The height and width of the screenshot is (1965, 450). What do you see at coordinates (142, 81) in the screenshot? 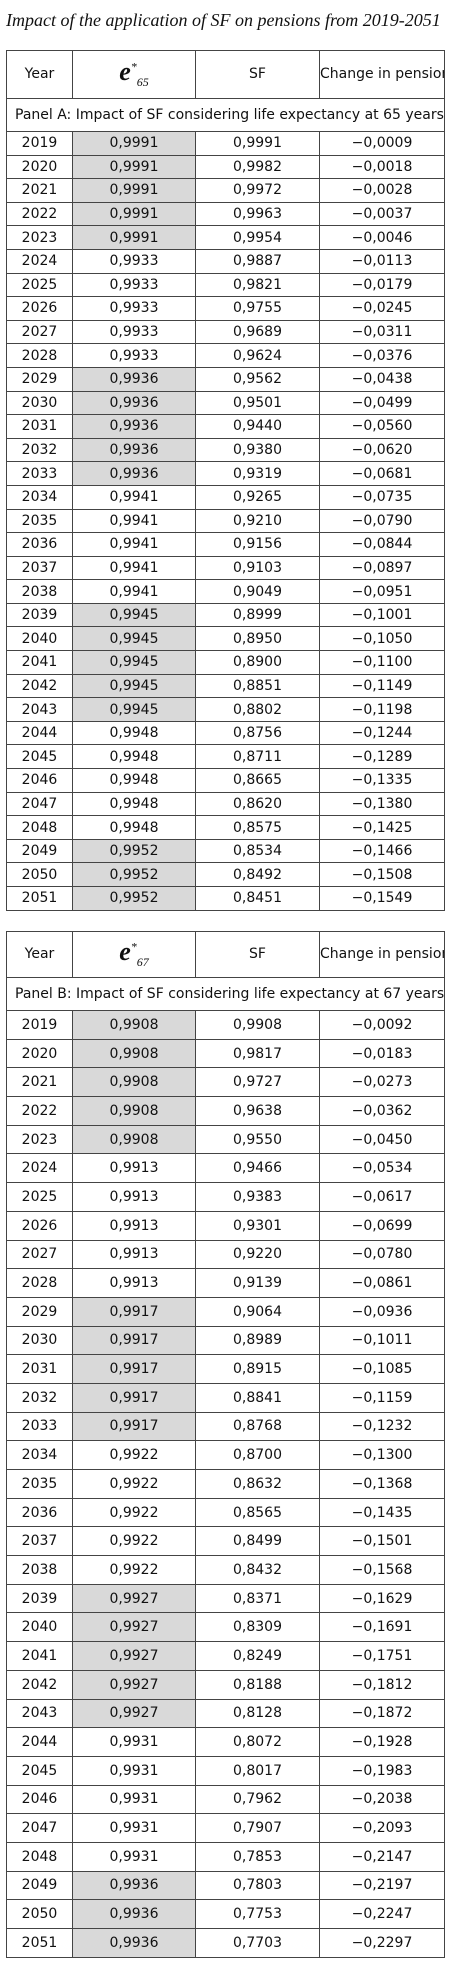
I see `e-subscript: 65` at bounding box center [142, 81].